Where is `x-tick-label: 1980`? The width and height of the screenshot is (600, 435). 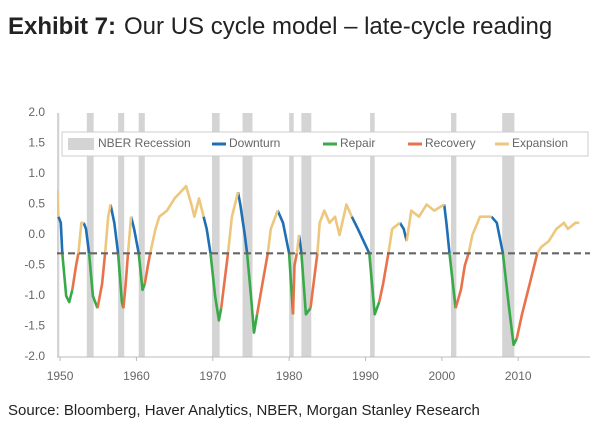 x-tick-label: 1980 is located at coordinates (289, 376).